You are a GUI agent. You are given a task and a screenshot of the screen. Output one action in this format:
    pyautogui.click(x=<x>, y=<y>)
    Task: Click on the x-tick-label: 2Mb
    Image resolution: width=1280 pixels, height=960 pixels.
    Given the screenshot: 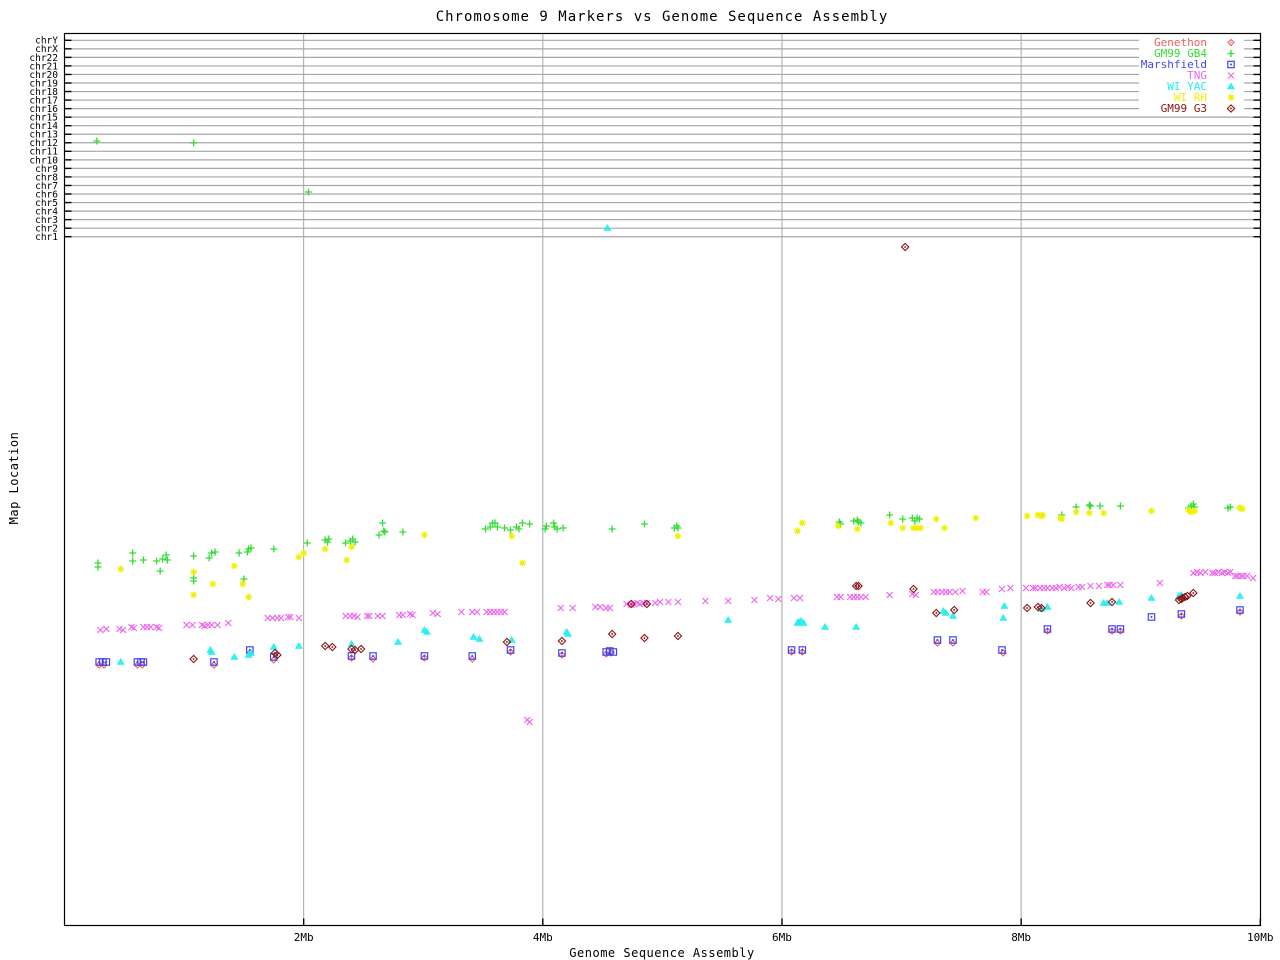 What is the action you would take?
    pyautogui.click(x=304, y=937)
    